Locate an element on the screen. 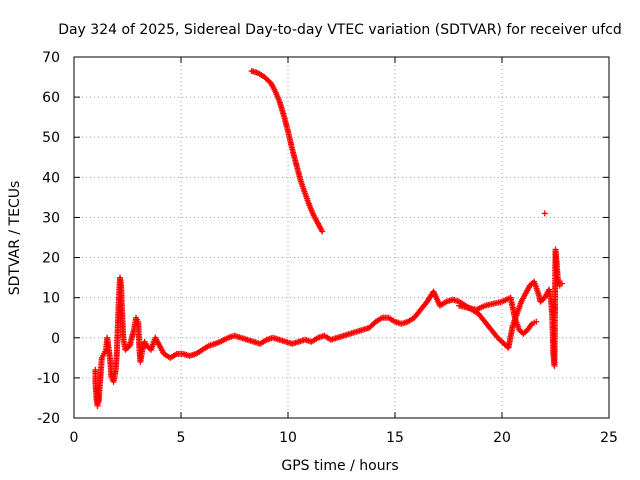 The height and width of the screenshot is (480, 640). x-tick-label: 10 is located at coordinates (288, 438).